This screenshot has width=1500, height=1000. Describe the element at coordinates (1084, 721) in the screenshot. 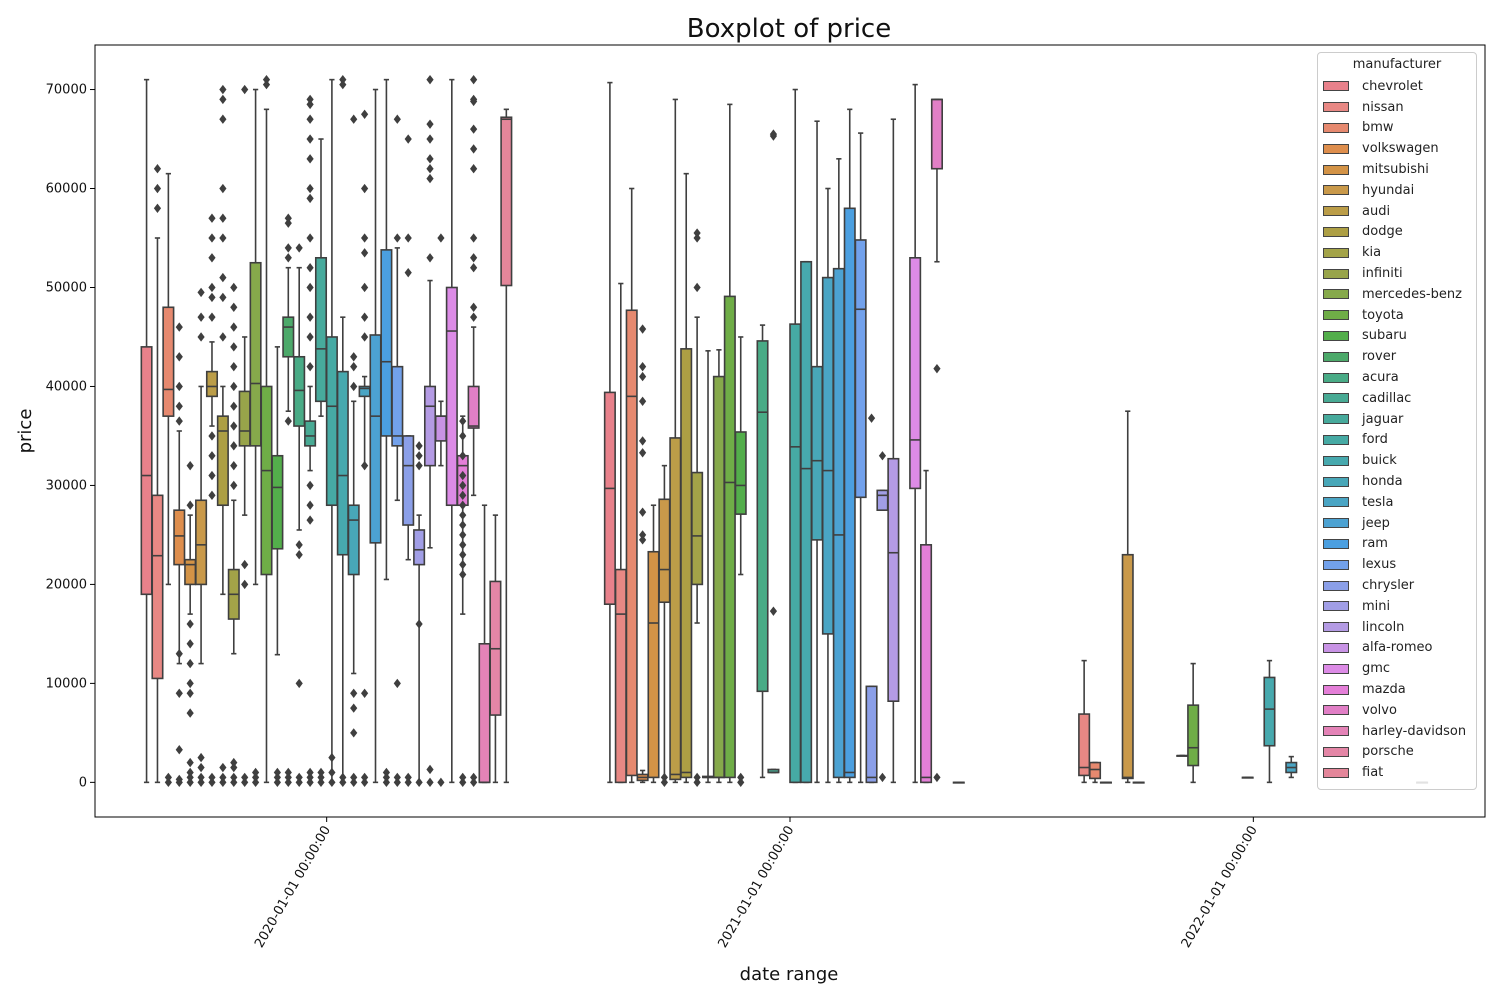

I see `box-nissan` at that location.